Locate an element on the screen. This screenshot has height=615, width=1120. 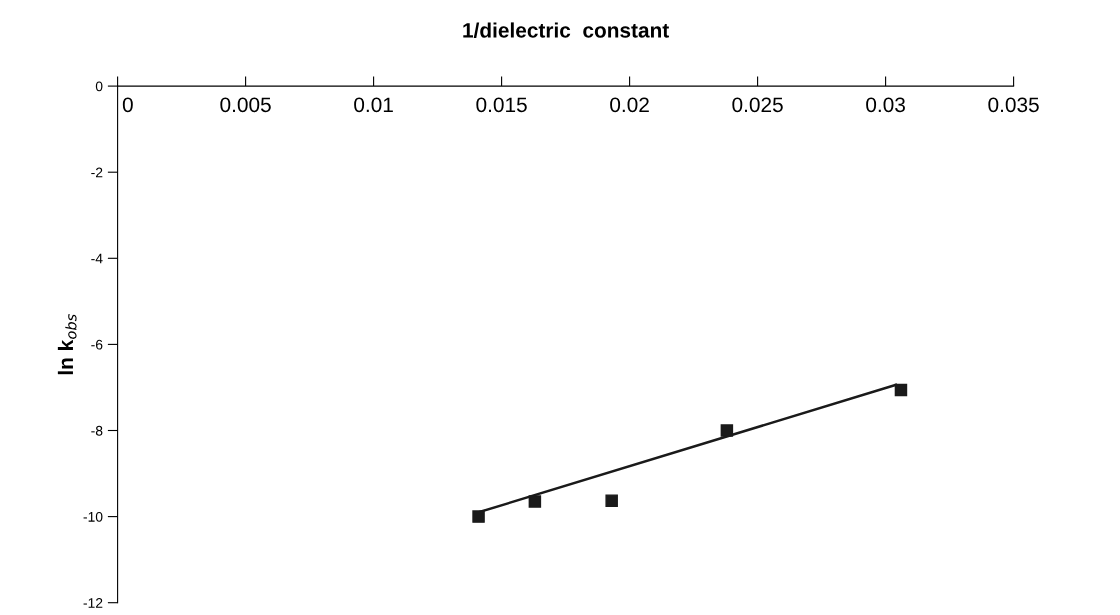
x-tick-label: 0.015 is located at coordinates (501, 105).